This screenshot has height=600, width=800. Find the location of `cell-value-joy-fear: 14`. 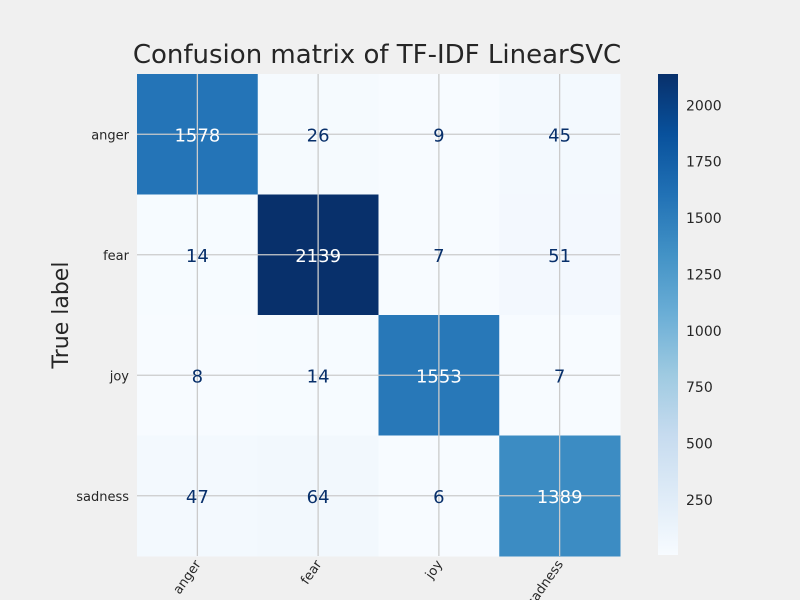

cell-value-joy-fear: 14 is located at coordinates (318, 376).